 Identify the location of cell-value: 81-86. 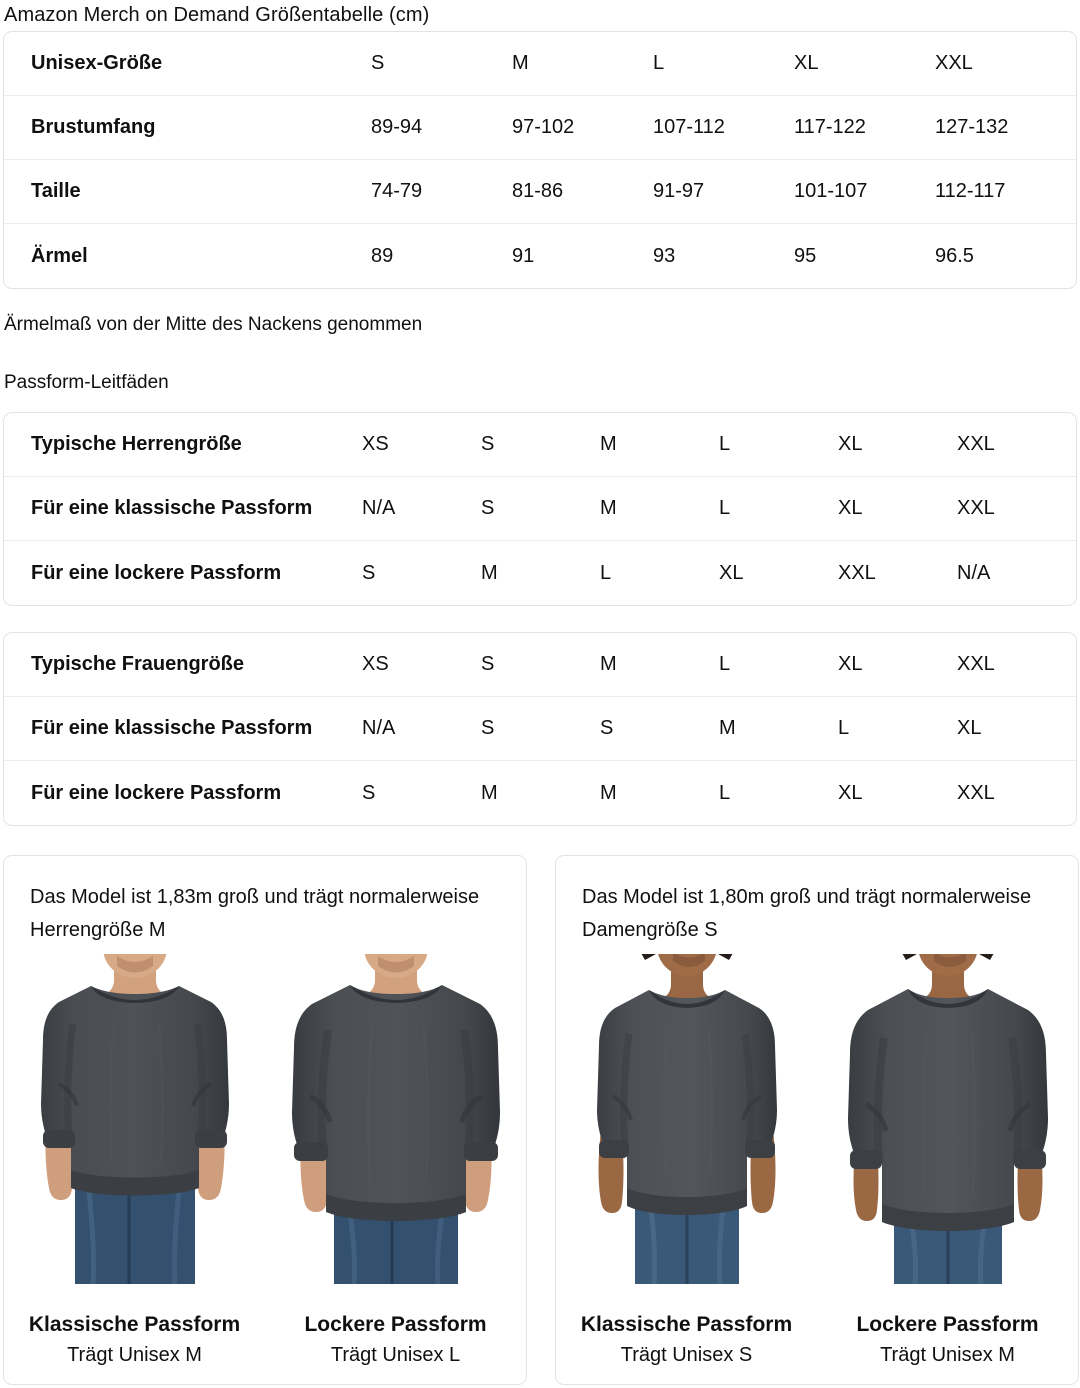
(538, 191).